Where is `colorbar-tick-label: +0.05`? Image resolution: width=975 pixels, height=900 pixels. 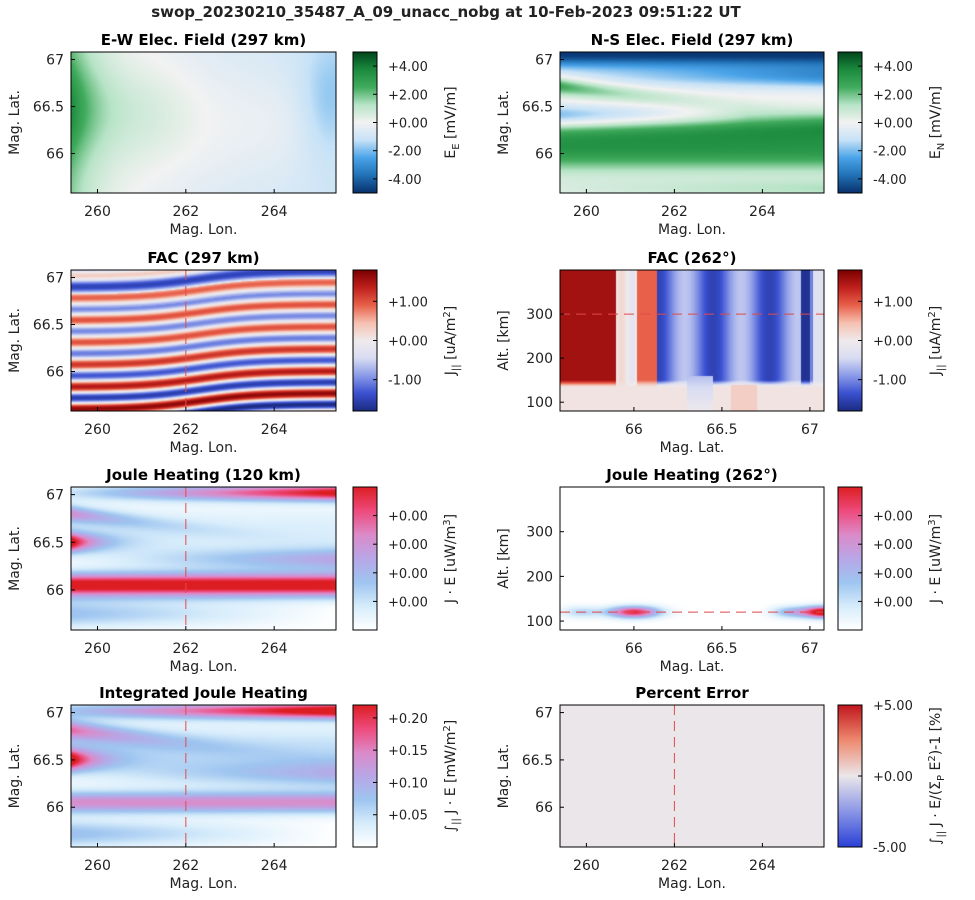 colorbar-tick-label: +0.05 is located at coordinates (408, 816).